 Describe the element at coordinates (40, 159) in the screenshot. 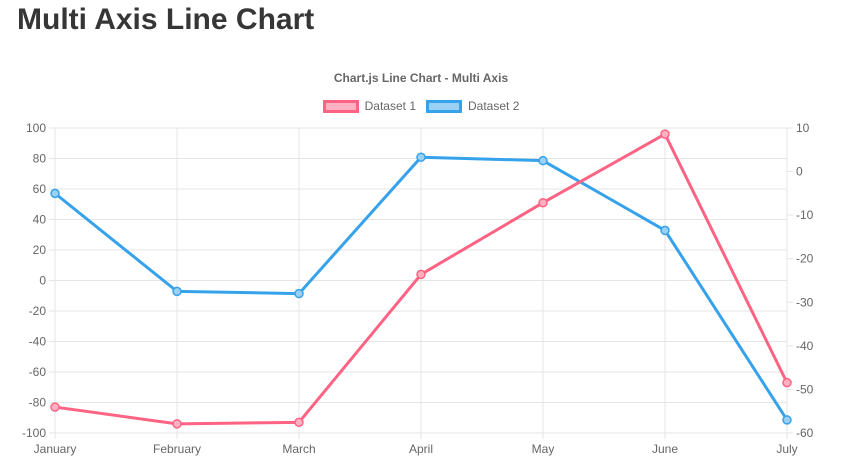

I see `left-axis-tick-label: 80` at that location.